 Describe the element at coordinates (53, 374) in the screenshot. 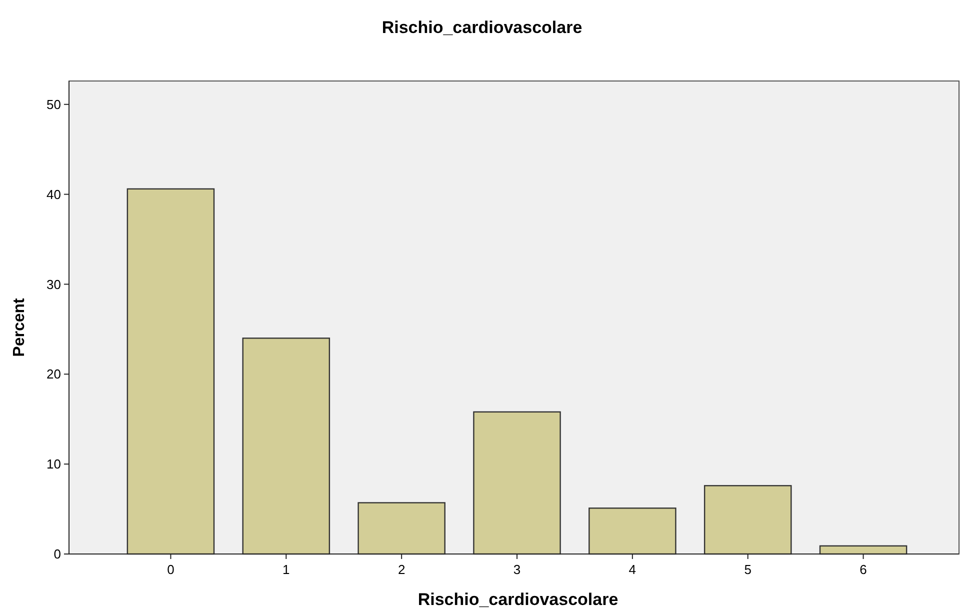

I see `y-tick-label: 20` at that location.